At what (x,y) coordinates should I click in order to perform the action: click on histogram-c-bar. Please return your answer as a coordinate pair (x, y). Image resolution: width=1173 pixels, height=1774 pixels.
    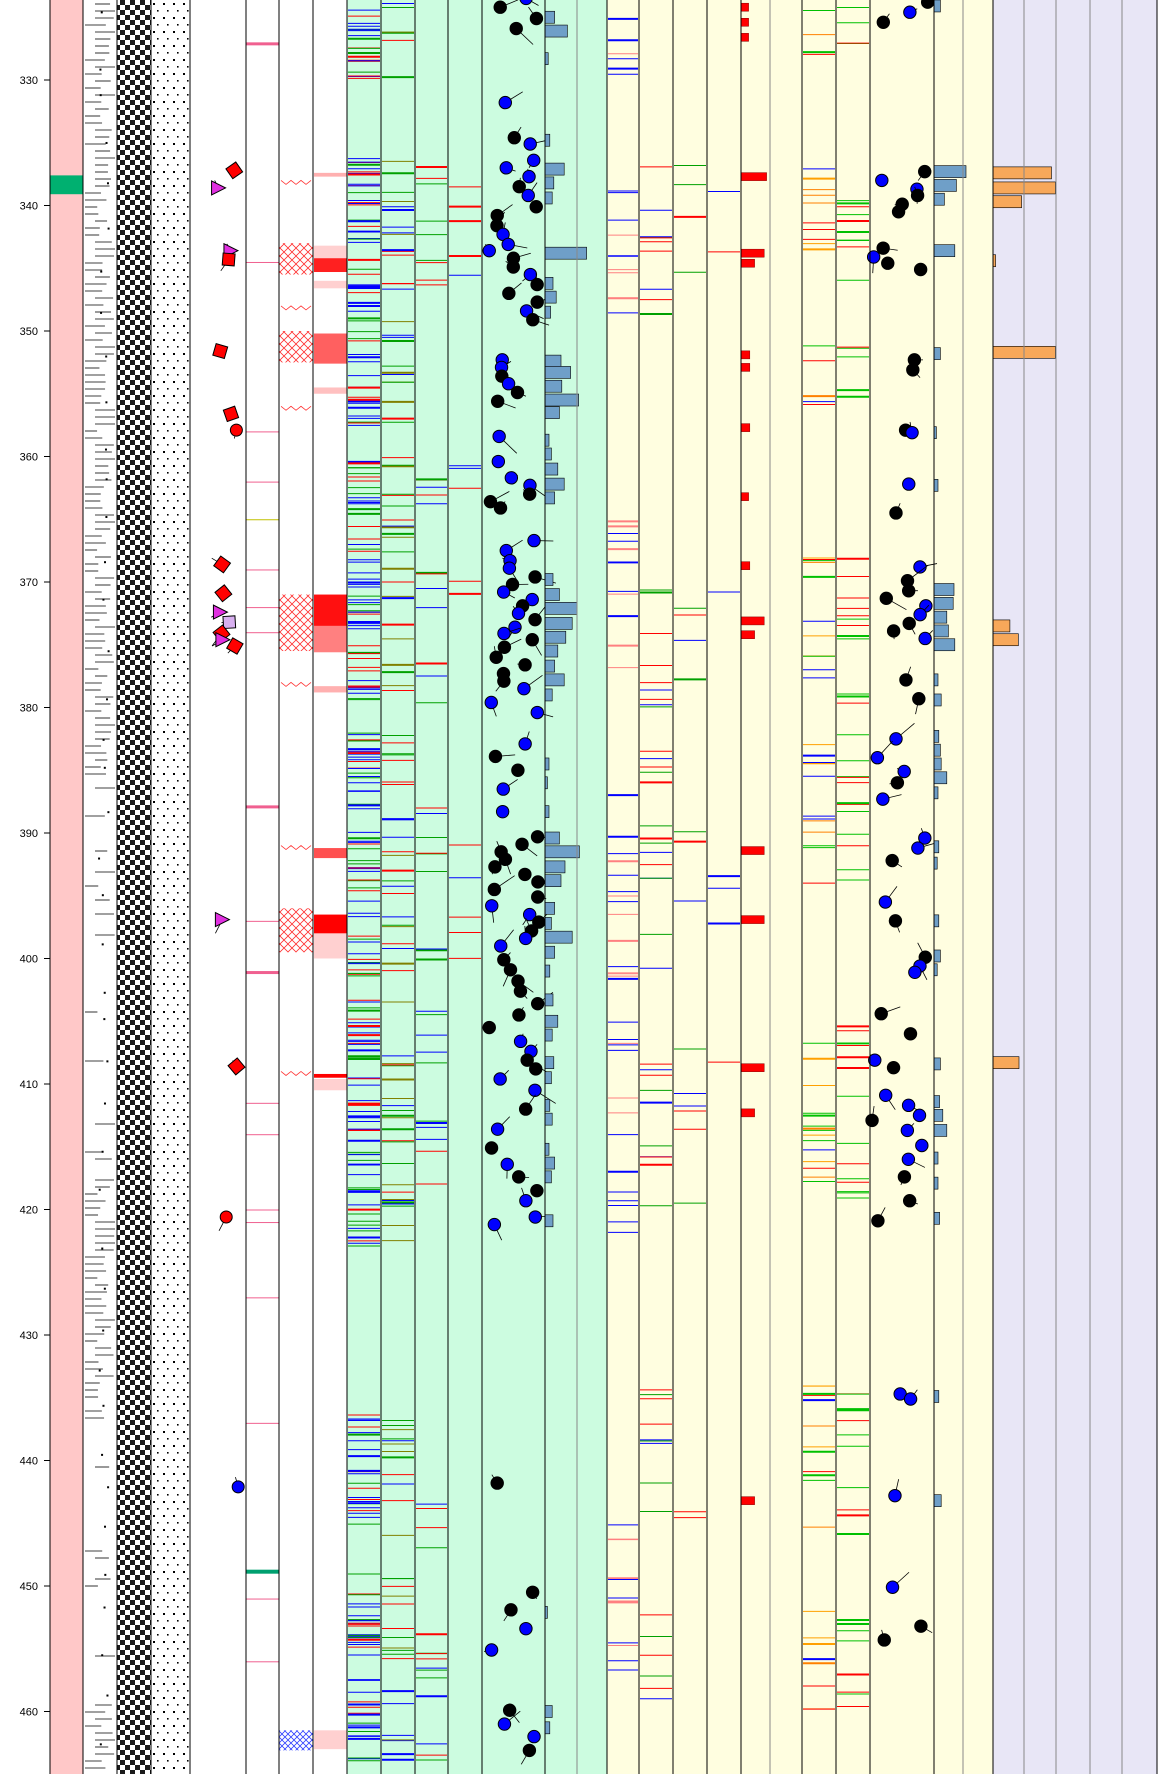
    Looking at the image, I should click on (1005, 640).